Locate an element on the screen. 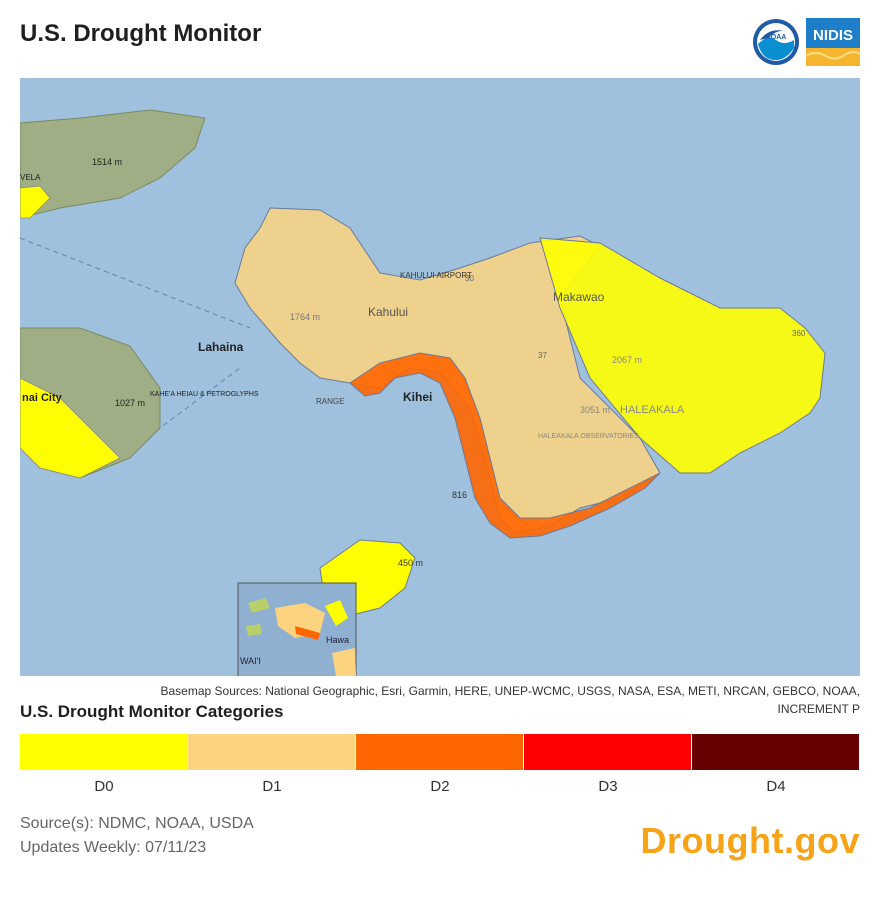 This screenshot has width=880, height=897. noaa-logo: NOAA is located at coordinates (776, 42).